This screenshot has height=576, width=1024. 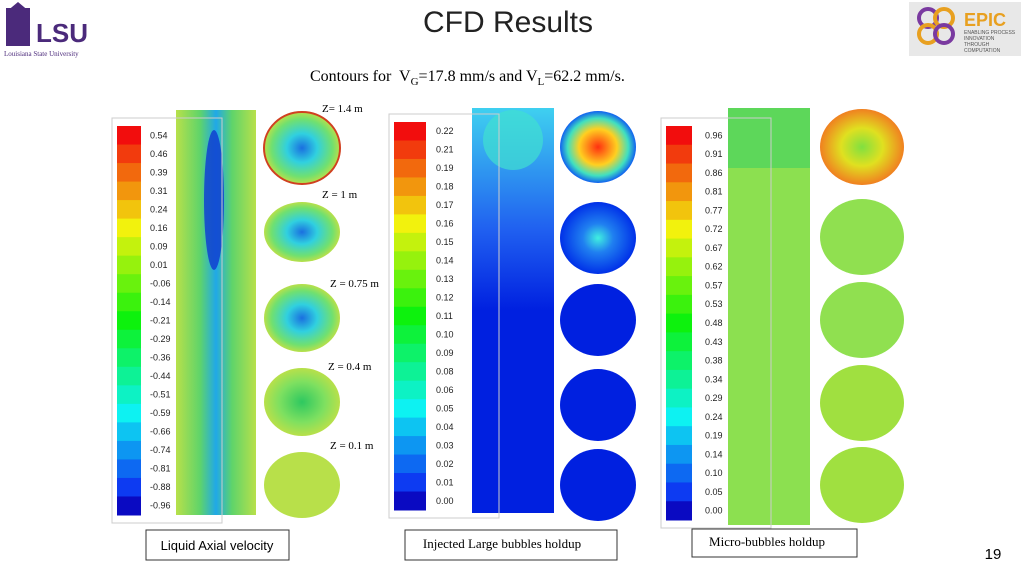 What do you see at coordinates (258, 314) in the screenshot?
I see `panel-axial-velocity` at bounding box center [258, 314].